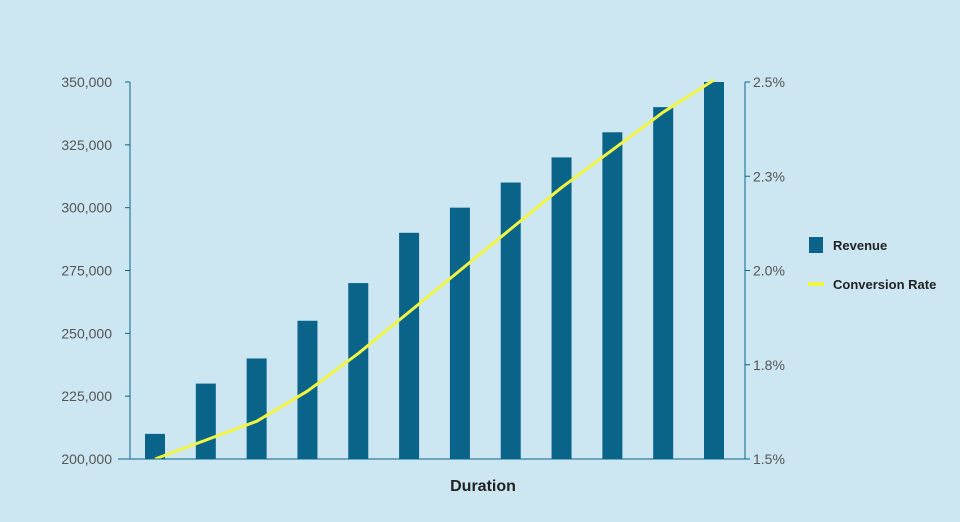 The width and height of the screenshot is (960, 522). Describe the element at coordinates (86, 82) in the screenshot. I see `left-tick-label: 350,000` at that location.